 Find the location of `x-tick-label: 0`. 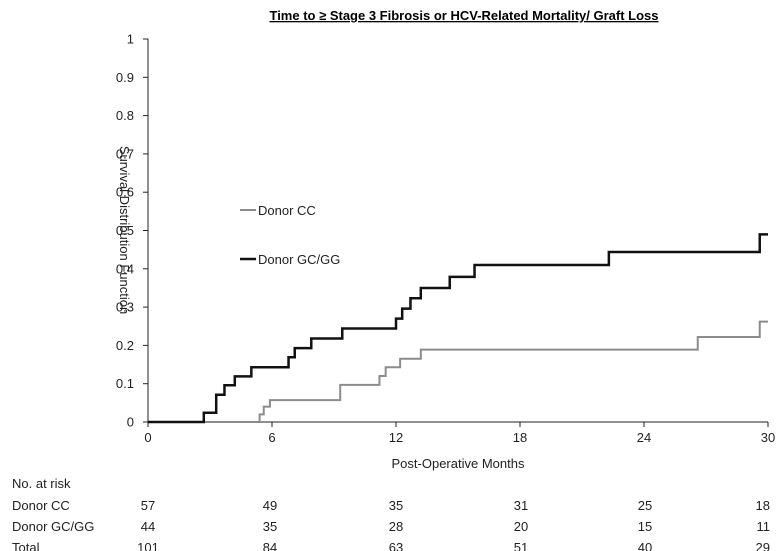

x-tick-label: 0 is located at coordinates (147, 437).